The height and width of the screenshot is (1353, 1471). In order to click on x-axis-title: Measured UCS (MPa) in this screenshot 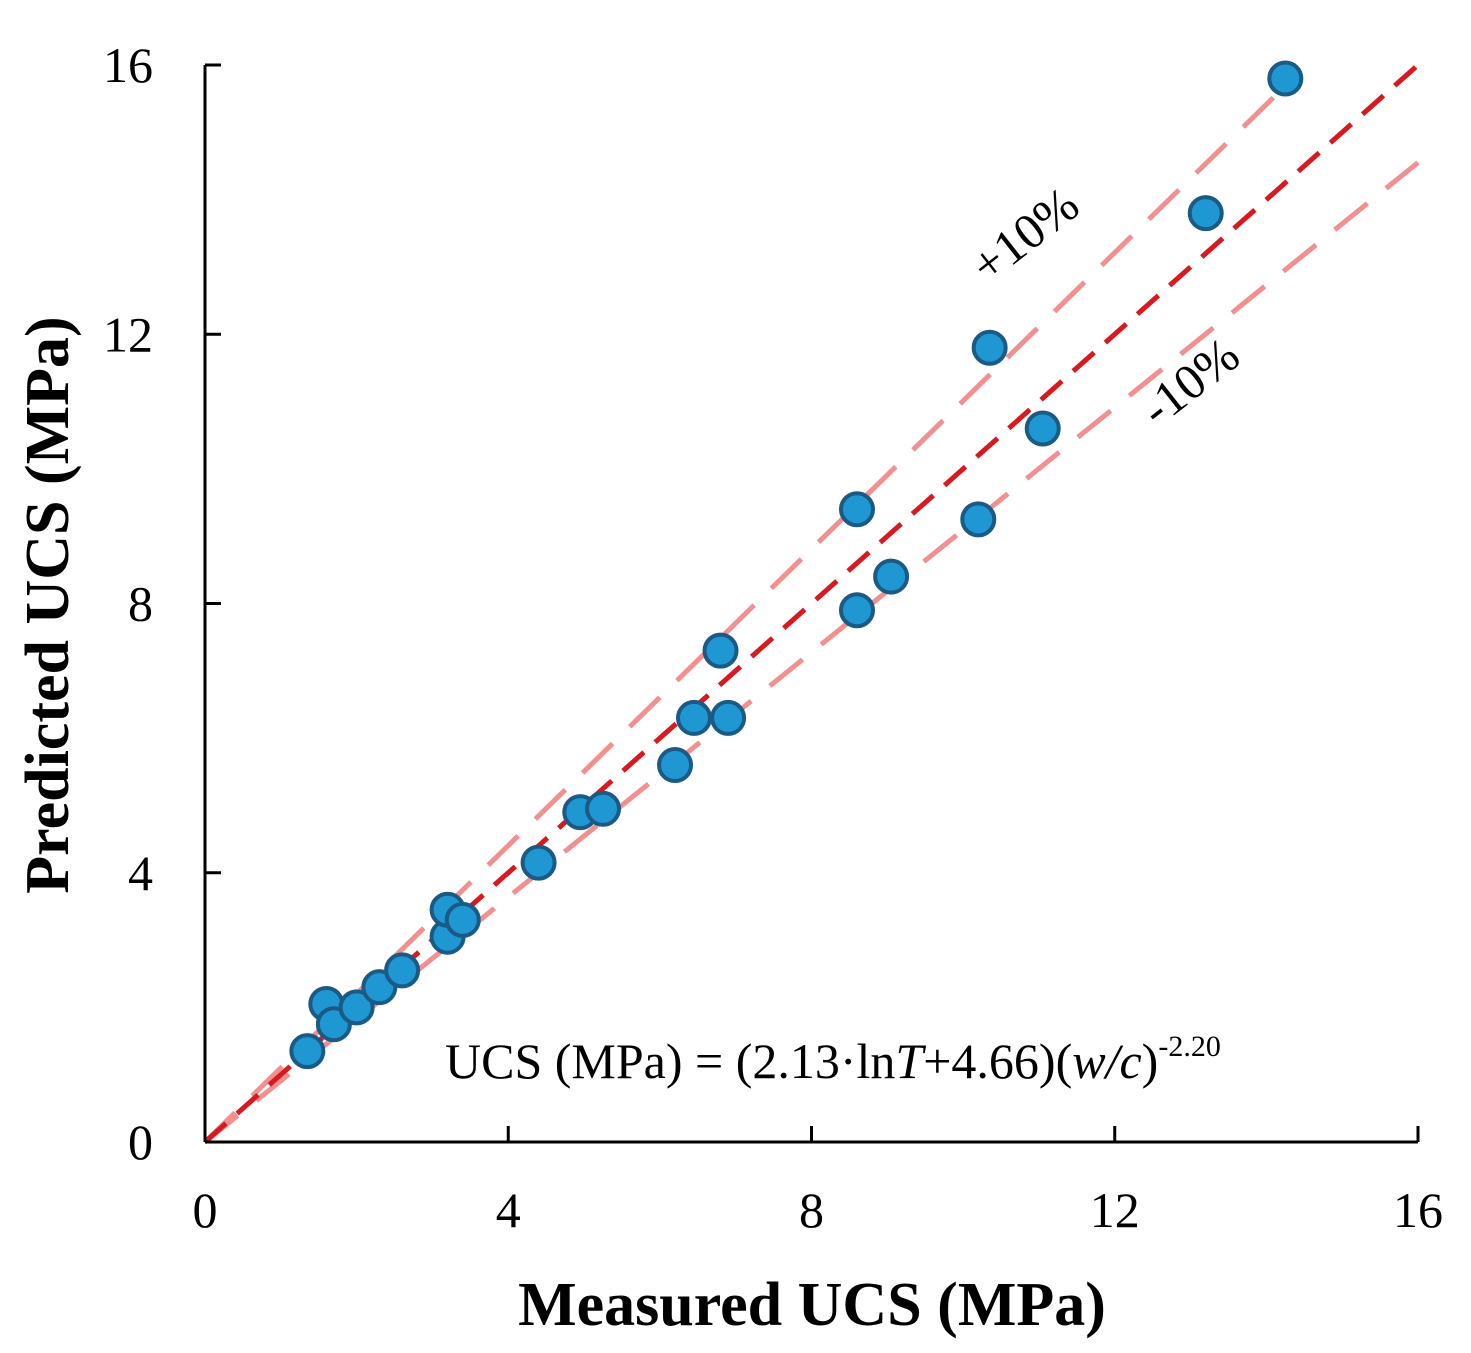, I will do `click(812, 1305)`.